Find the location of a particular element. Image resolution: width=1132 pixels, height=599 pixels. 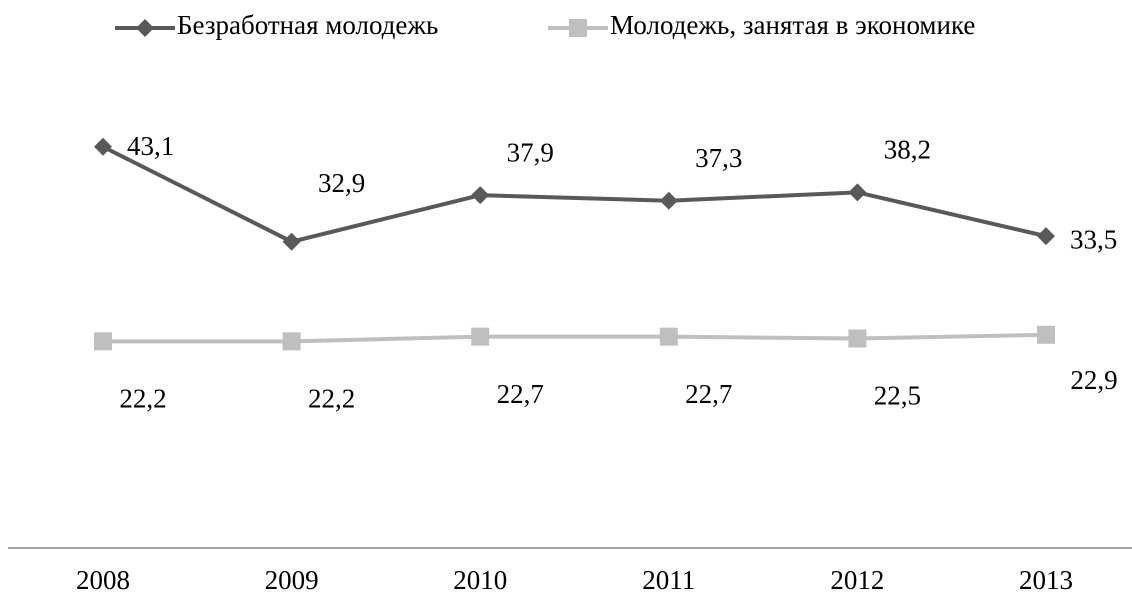

x-tick-label: 2009 is located at coordinates (292, 580).